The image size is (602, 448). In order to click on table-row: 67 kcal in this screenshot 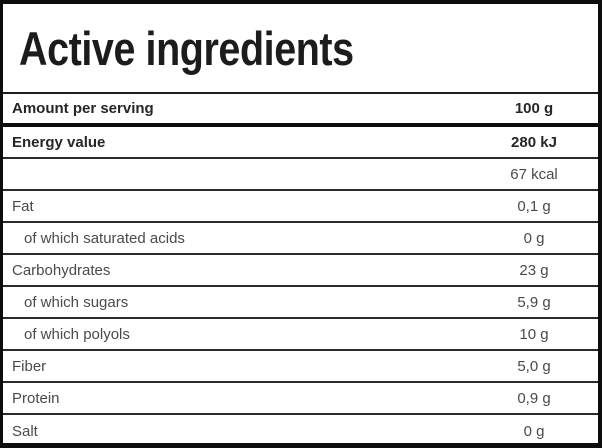, I will do `click(300, 175)`.